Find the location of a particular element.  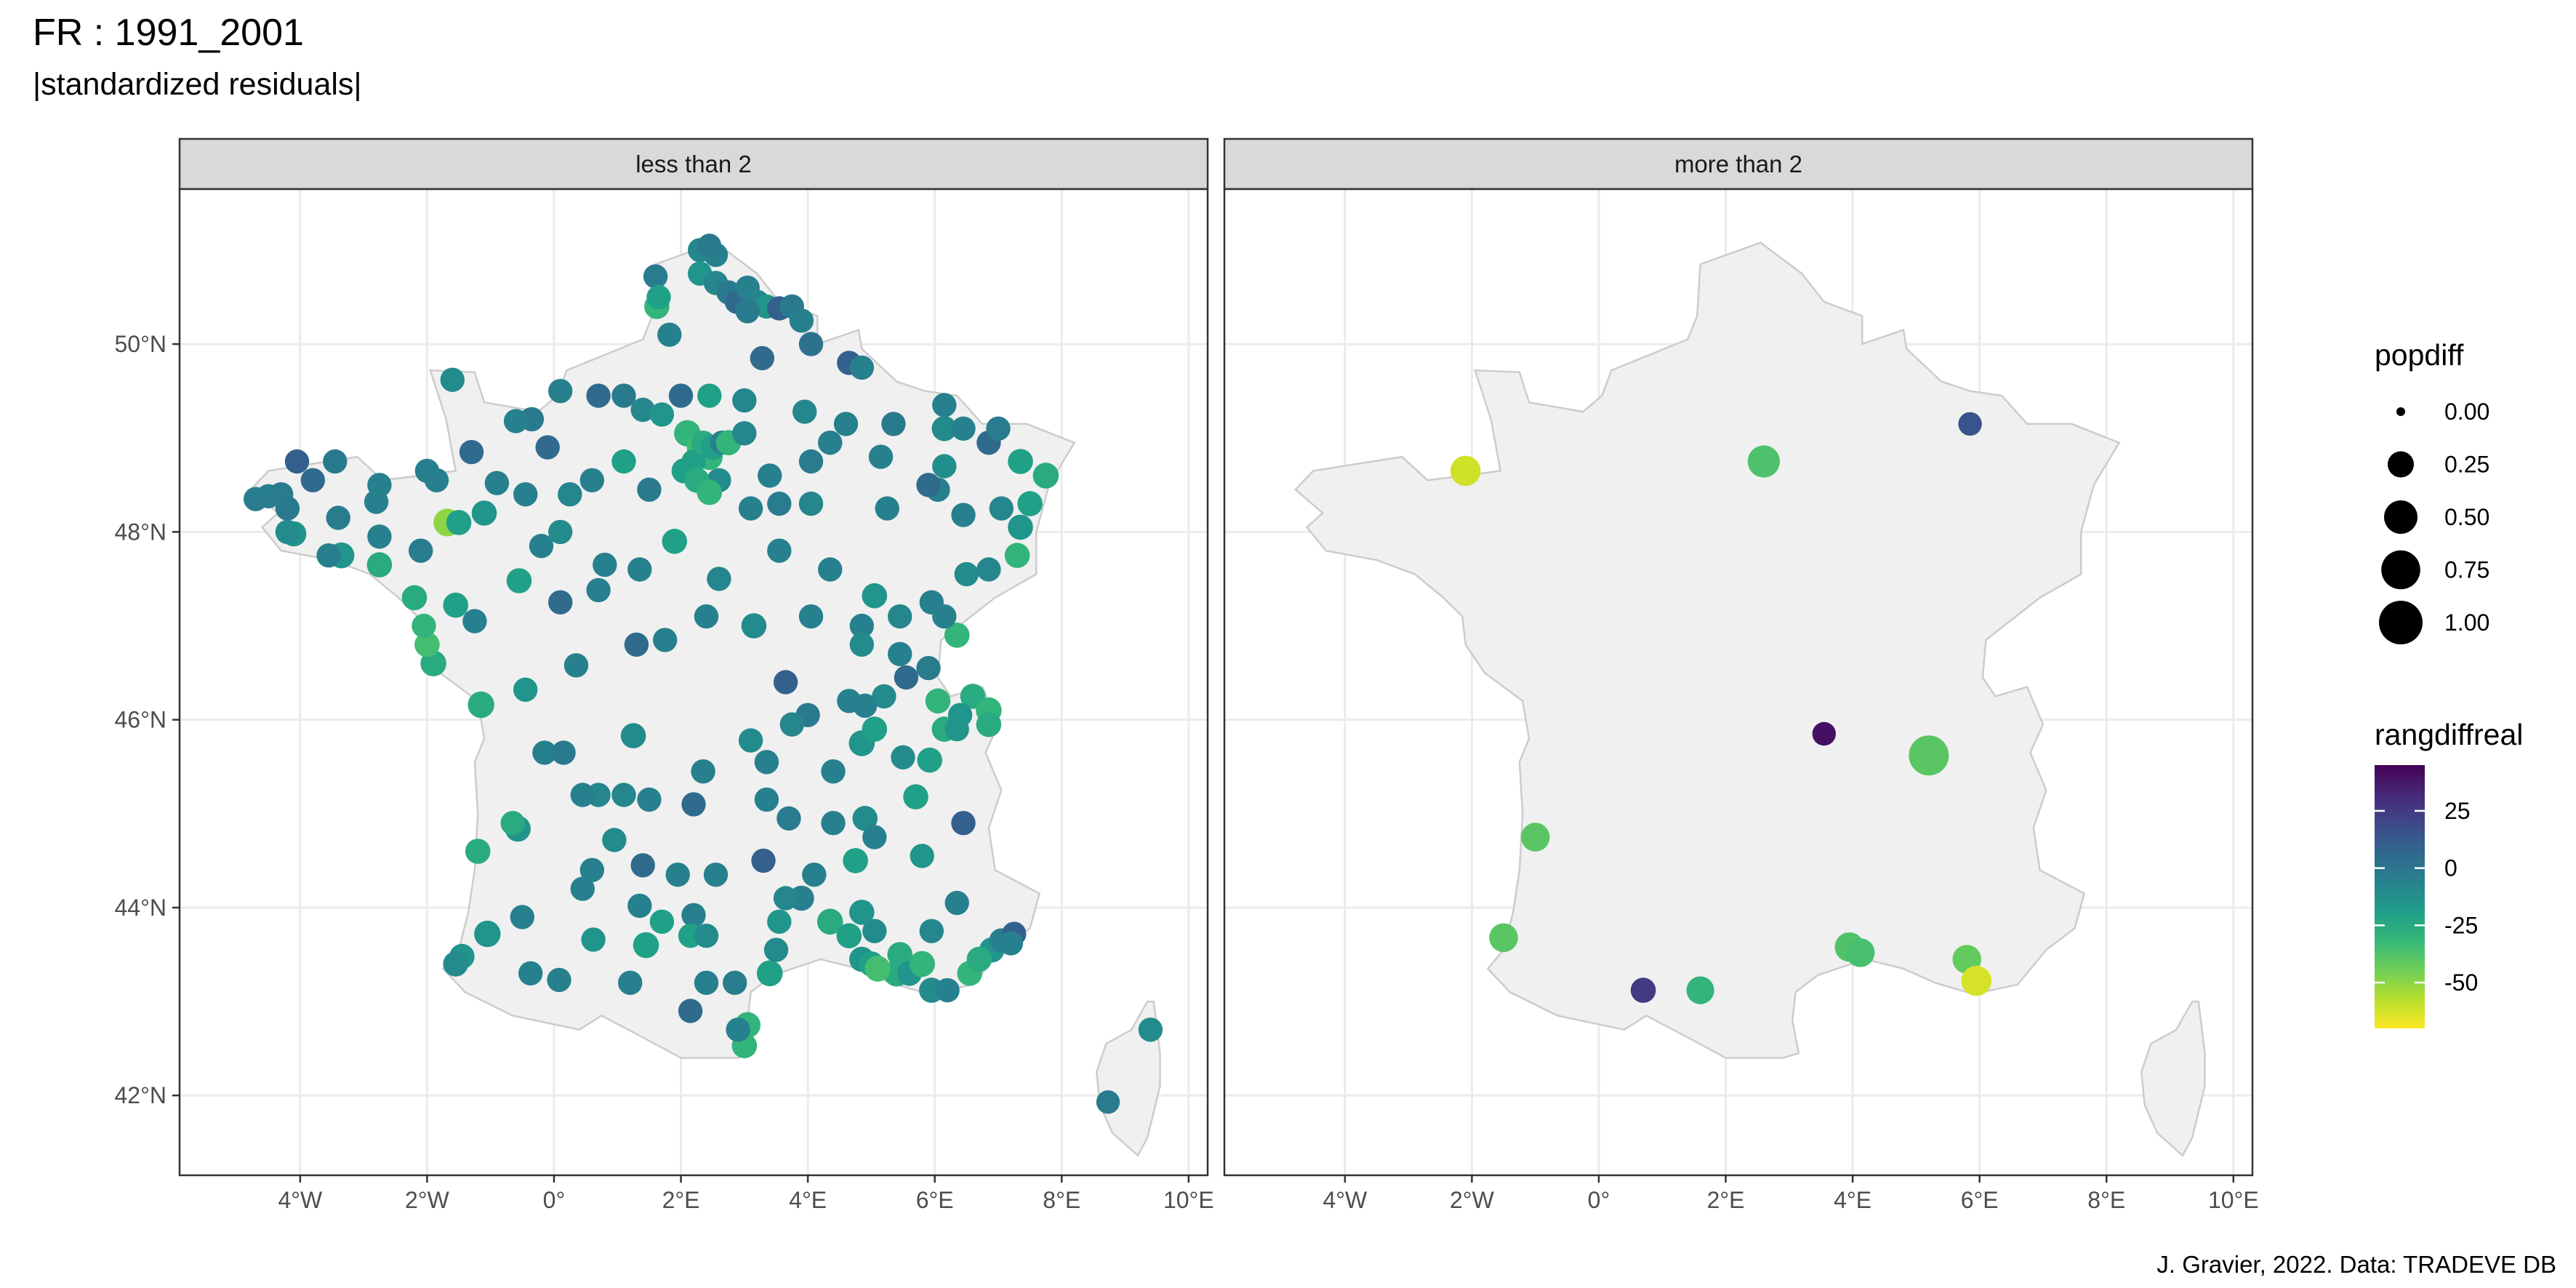

y-tick-label: 48°N is located at coordinates (141, 532).